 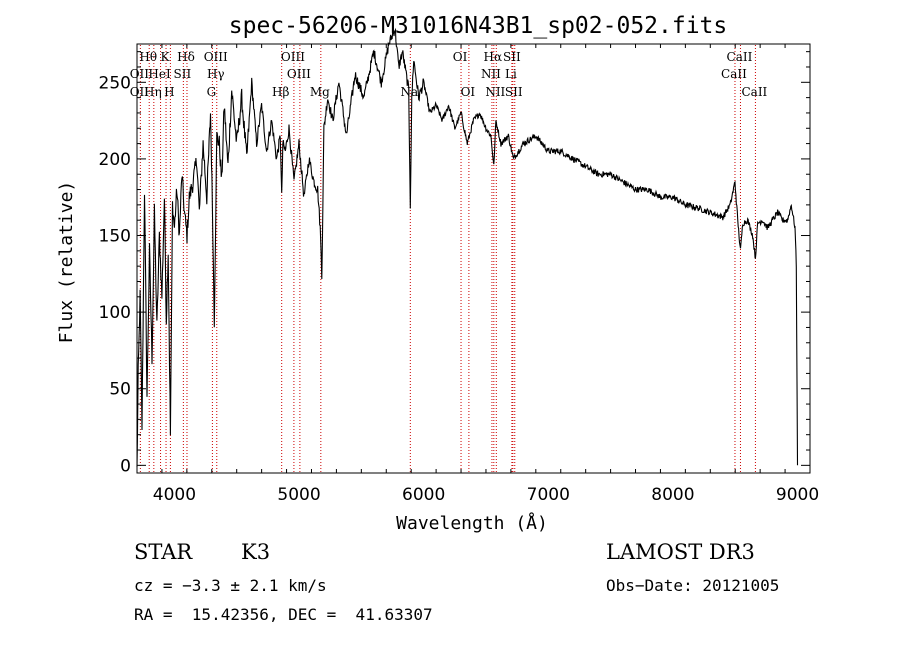 What do you see at coordinates (66, 262) in the screenshot?
I see `y-axis-label: Flux (relative)` at bounding box center [66, 262].